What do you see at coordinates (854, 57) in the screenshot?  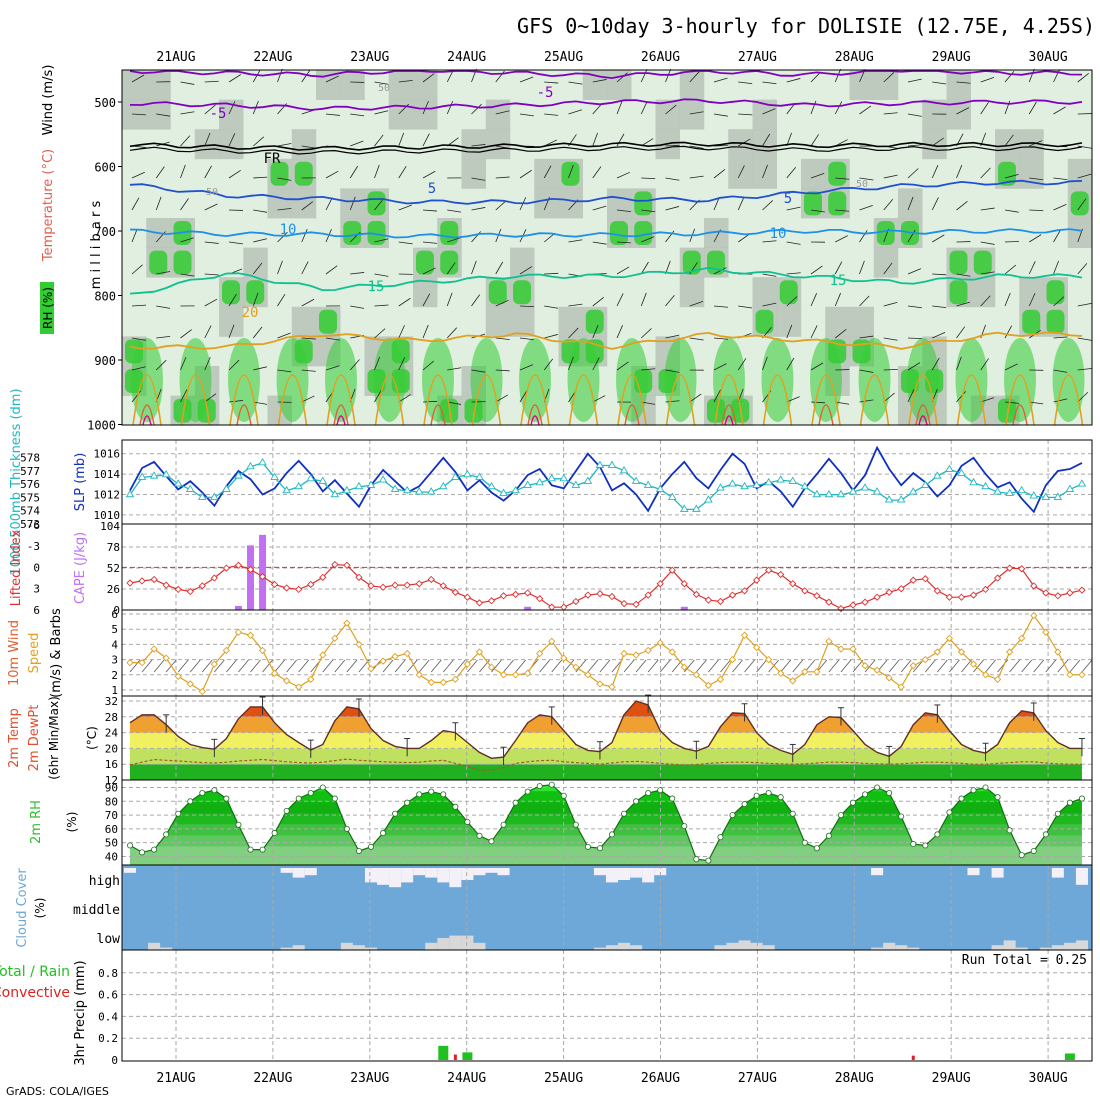 I see `top-day-label: 28AUG` at bounding box center [854, 57].